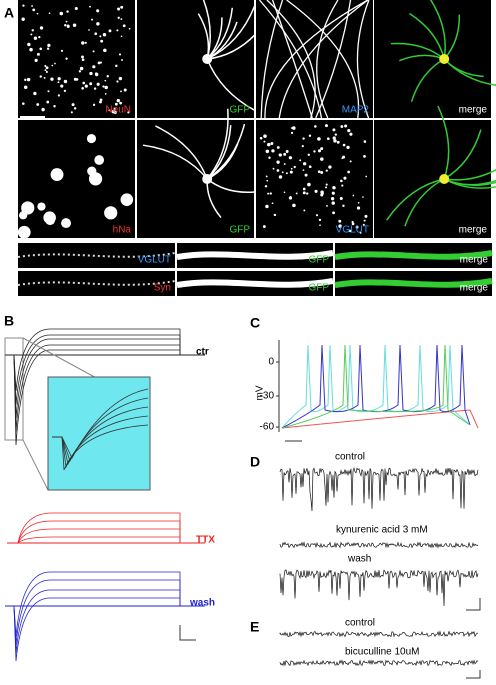 The width and height of the screenshot is (496, 685). What do you see at coordinates (14, 389) in the screenshot?
I see `zoom-box` at bounding box center [14, 389].